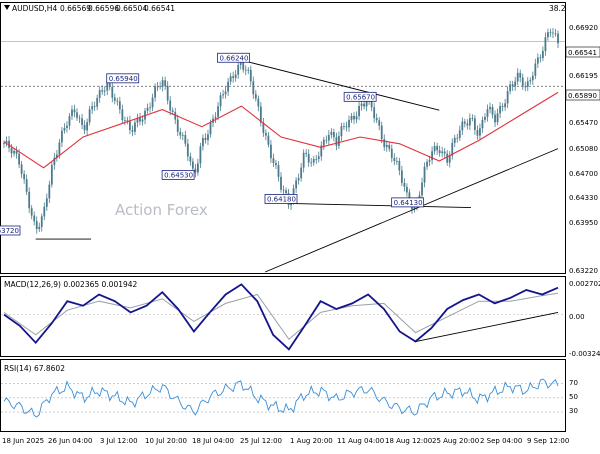  What do you see at coordinates (166, 441) in the screenshot?
I see `time-tick: 10 Jul 20:00` at bounding box center [166, 441].